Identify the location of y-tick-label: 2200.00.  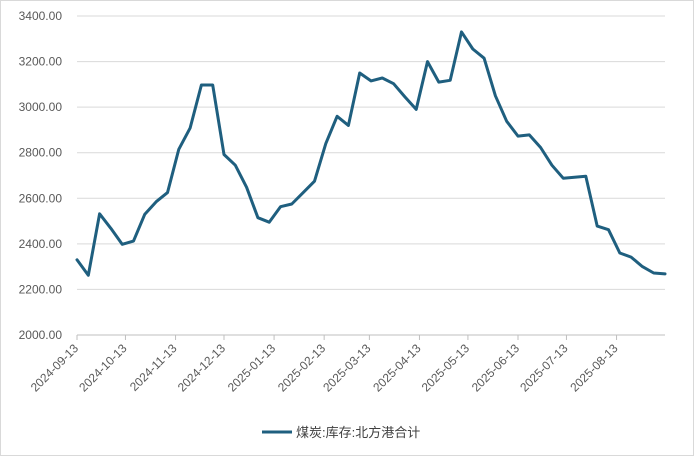
(41, 289).